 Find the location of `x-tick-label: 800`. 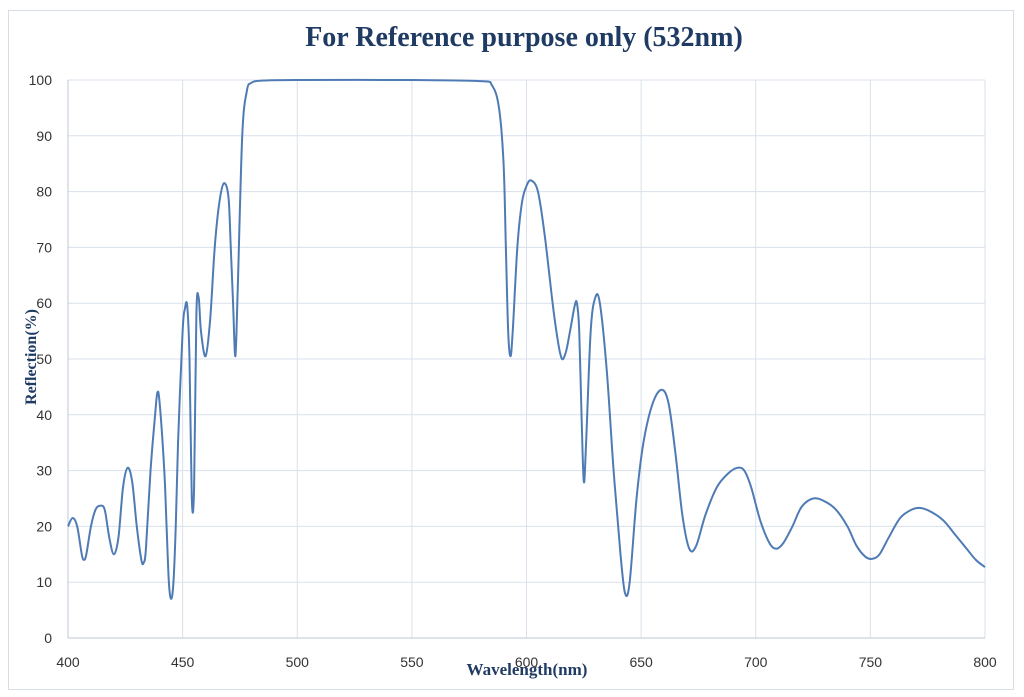

x-tick-label: 800 is located at coordinates (985, 662).